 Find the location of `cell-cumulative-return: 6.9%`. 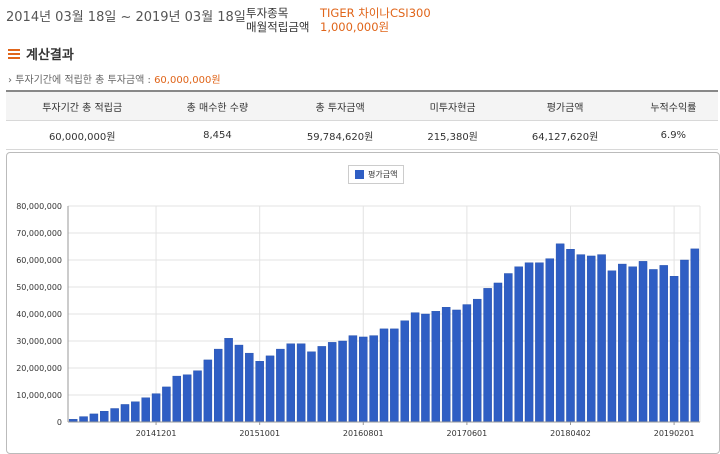

cell-cumulative-return: 6.9% is located at coordinates (673, 135).